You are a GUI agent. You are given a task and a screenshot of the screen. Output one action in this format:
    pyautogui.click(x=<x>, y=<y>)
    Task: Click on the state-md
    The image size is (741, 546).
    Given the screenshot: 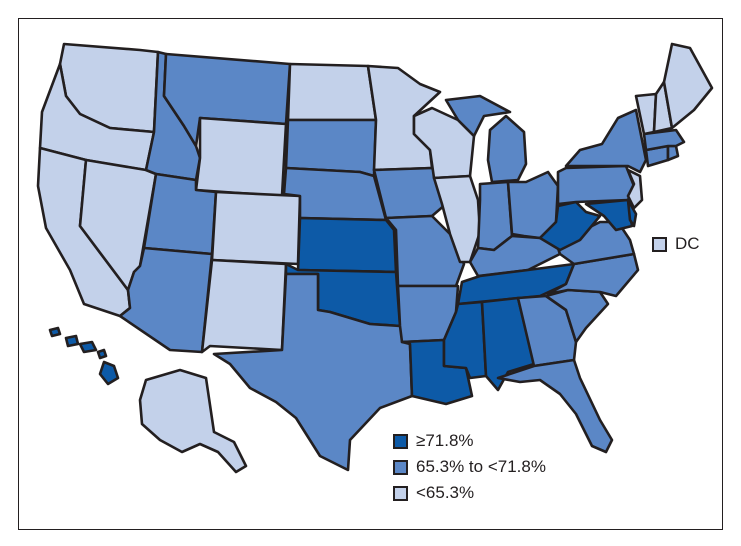 What is the action you would take?
    pyautogui.click(x=609, y=215)
    